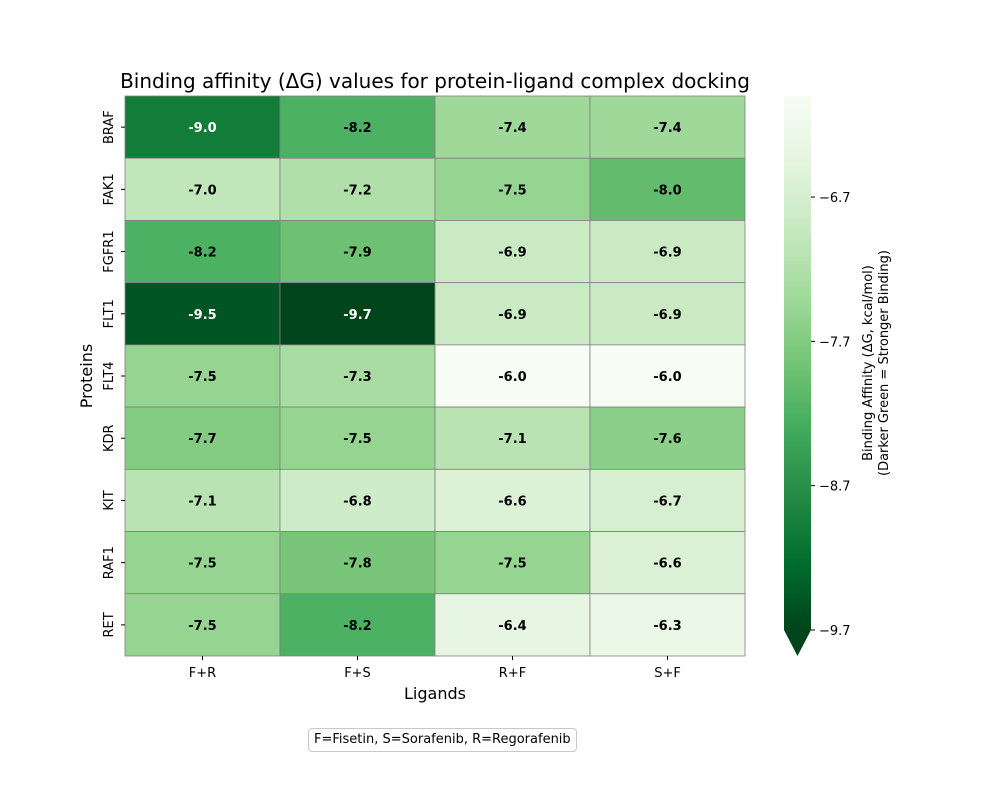 The height and width of the screenshot is (800, 1000). Describe the element at coordinates (86, 376) in the screenshot. I see `y-axis-label: Proteins` at that location.